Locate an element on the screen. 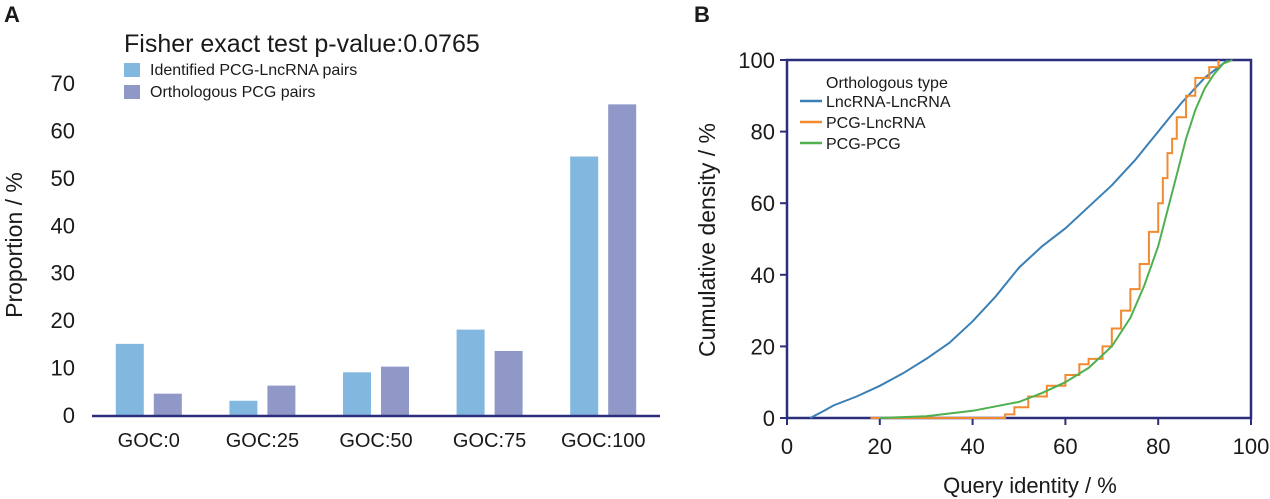  panel-b-x-tick-label: 100 is located at coordinates (1251, 446).